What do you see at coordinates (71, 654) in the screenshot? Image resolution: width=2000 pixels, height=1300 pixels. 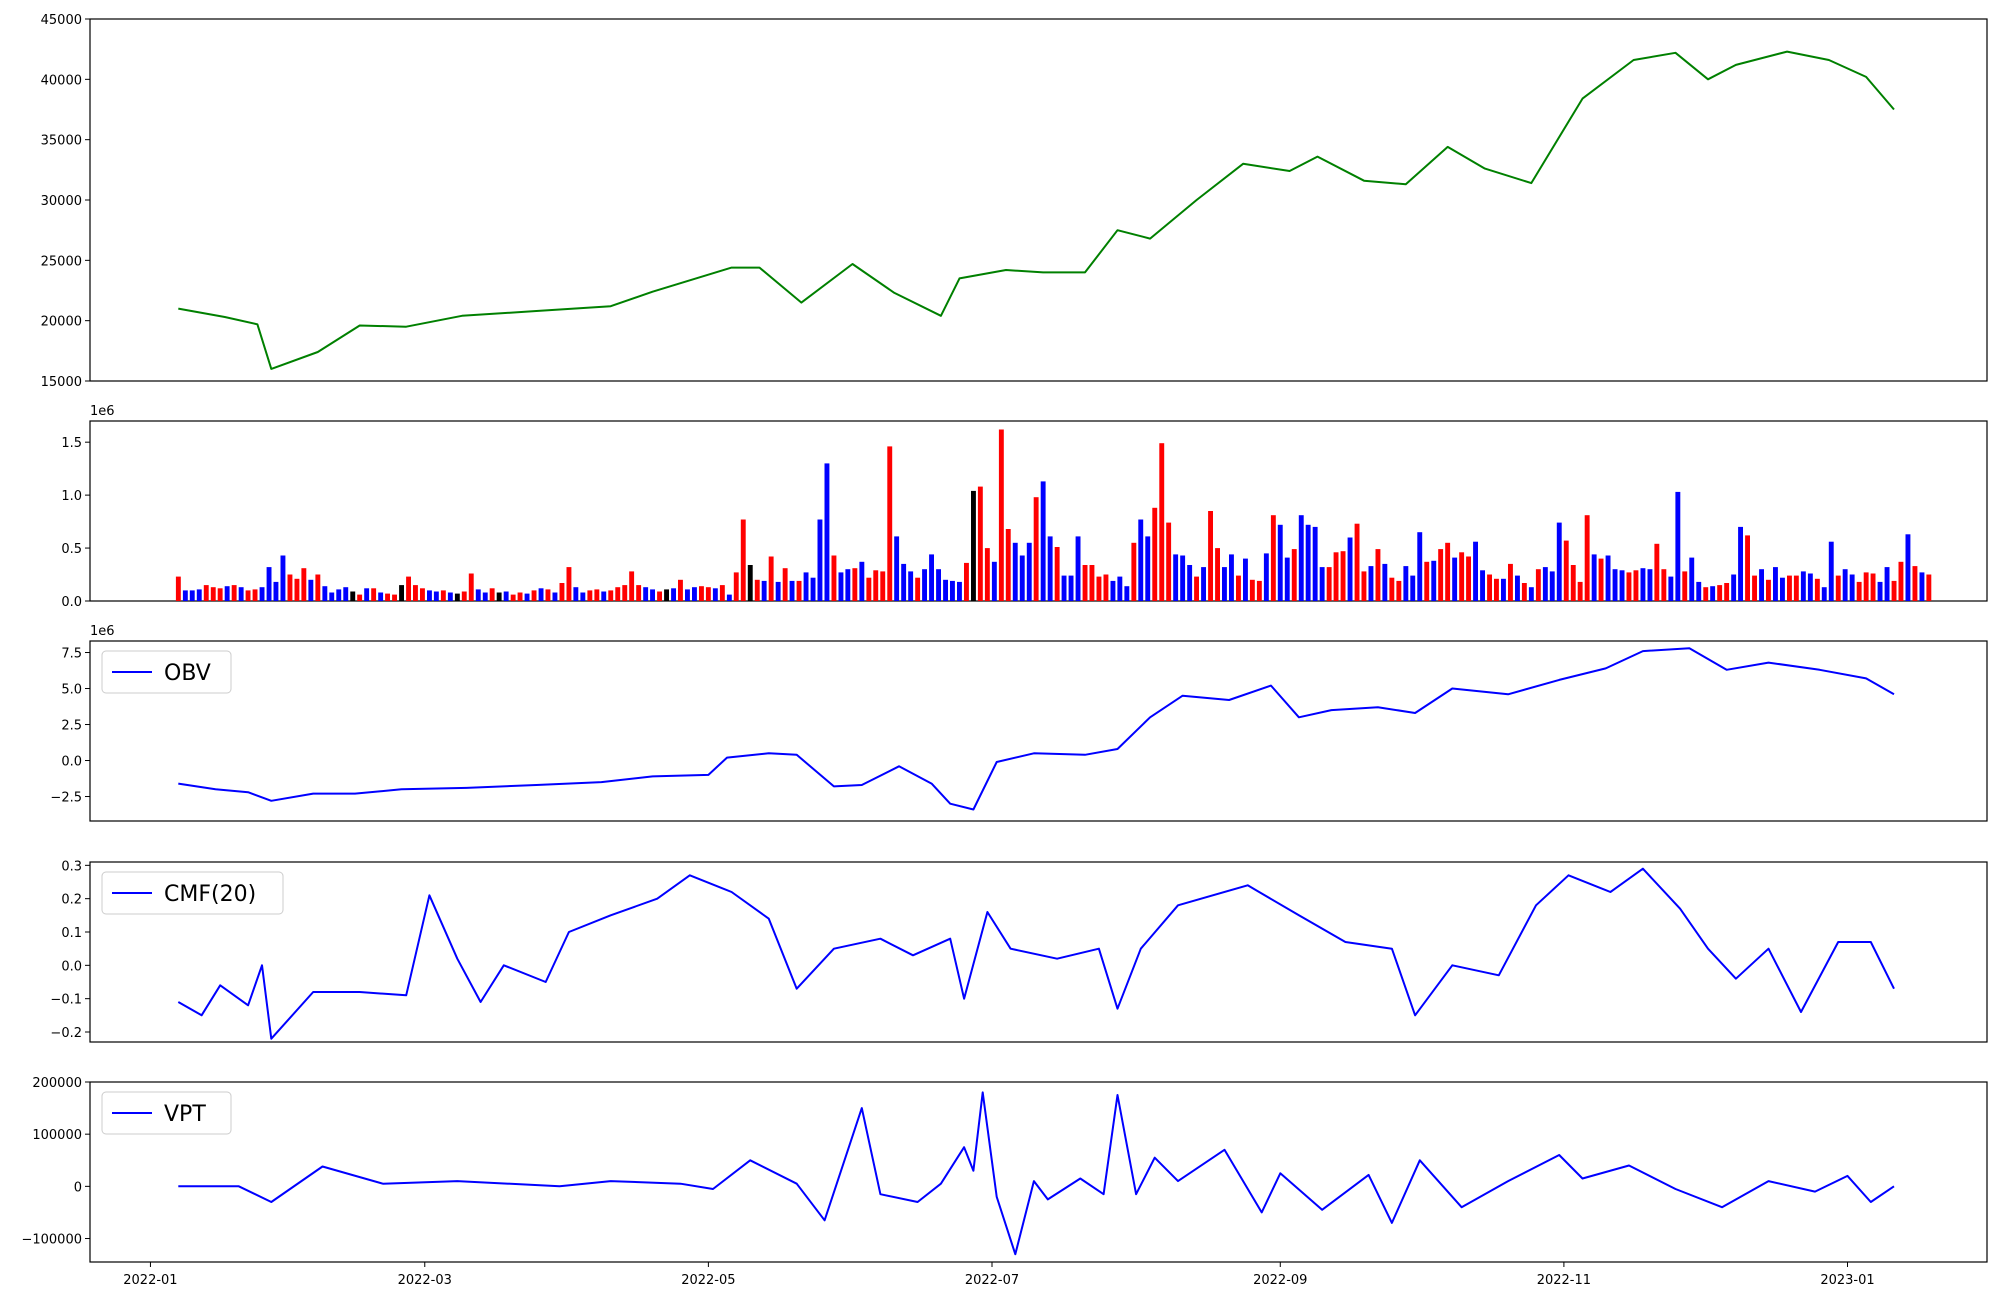 I see `y-tick-label: 7.5` at bounding box center [71, 654].